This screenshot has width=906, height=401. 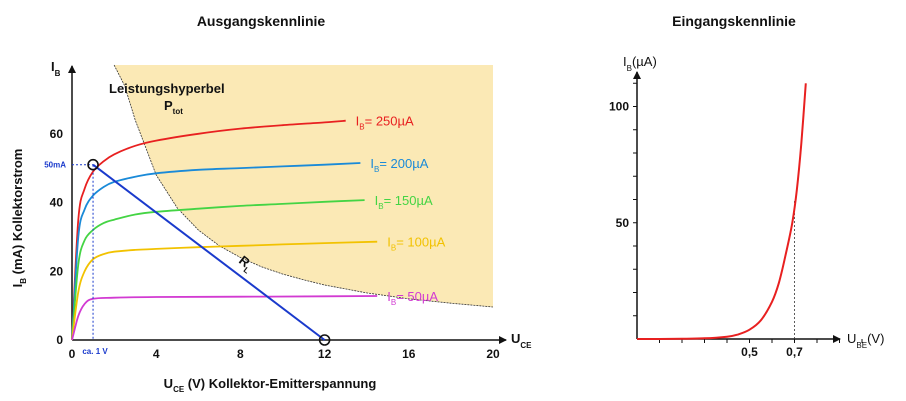 I want to click on input-y-axis-name: IB(µA), so click(x=640, y=63).